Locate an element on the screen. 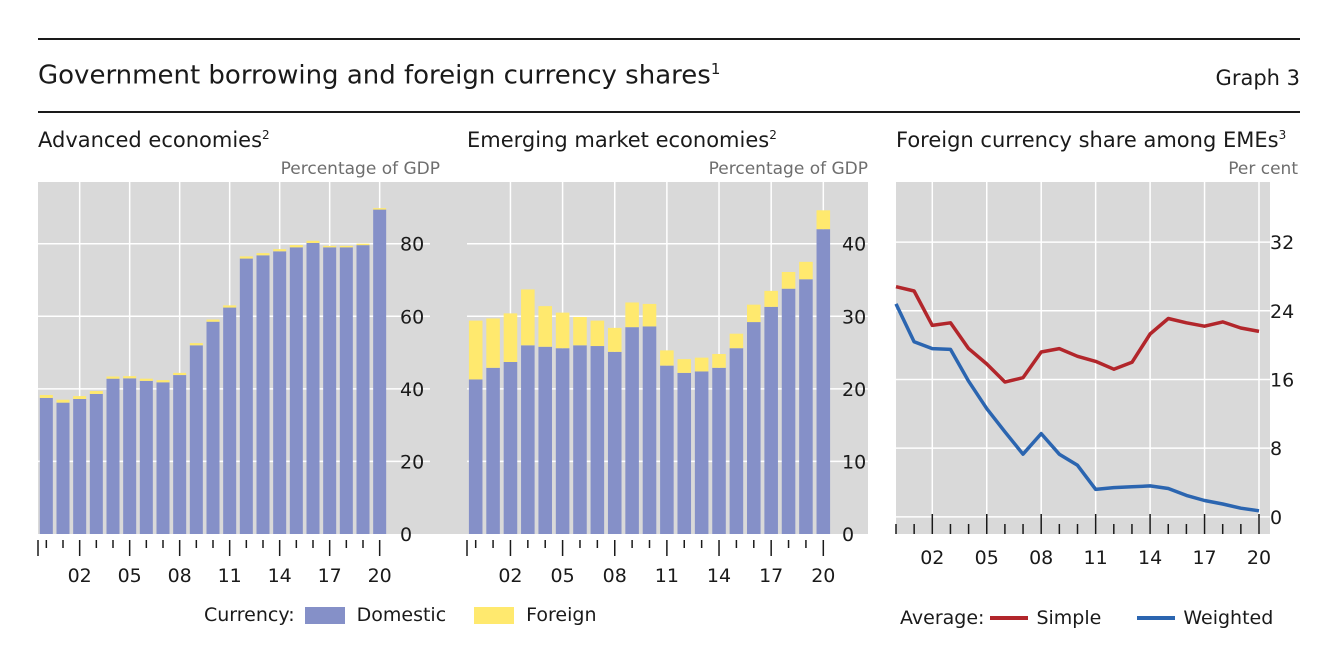  y-tick-label-emerging: 20 is located at coordinates (854, 390).